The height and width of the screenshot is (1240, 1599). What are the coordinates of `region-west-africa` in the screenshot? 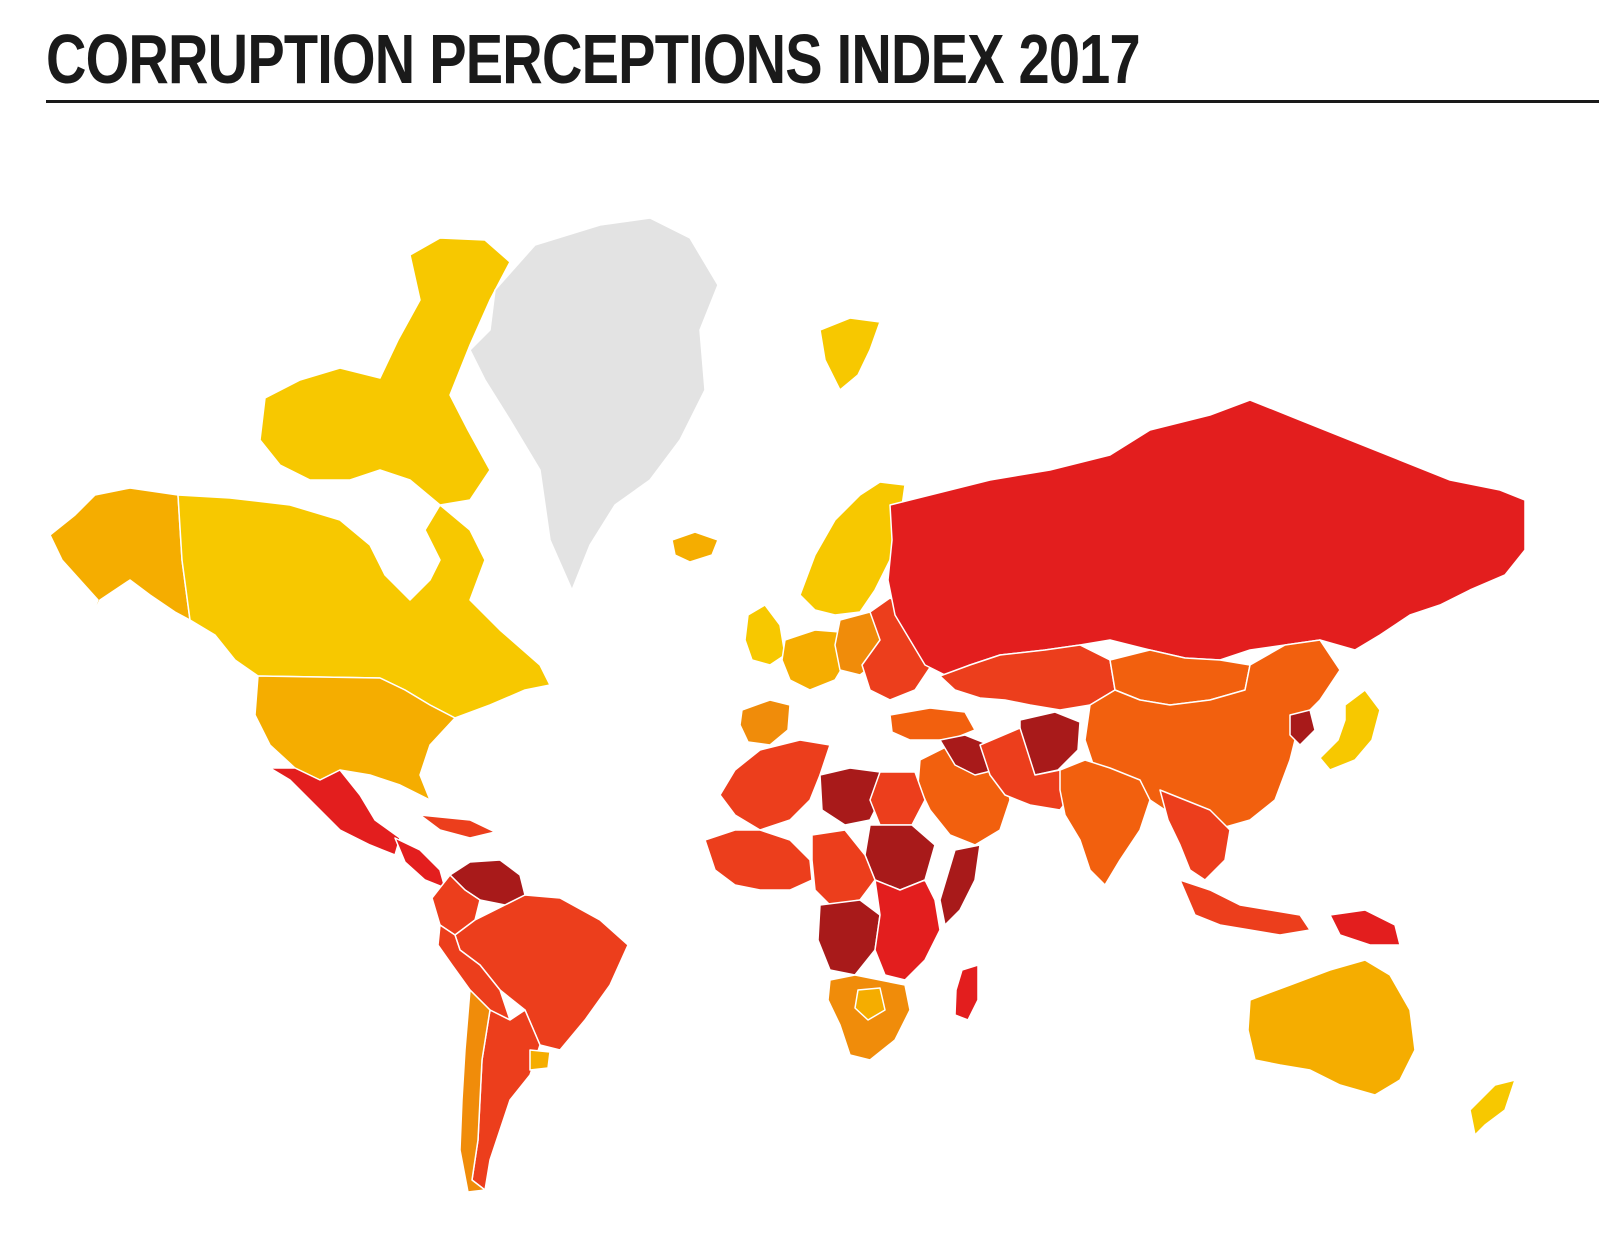 It's located at (758, 860).